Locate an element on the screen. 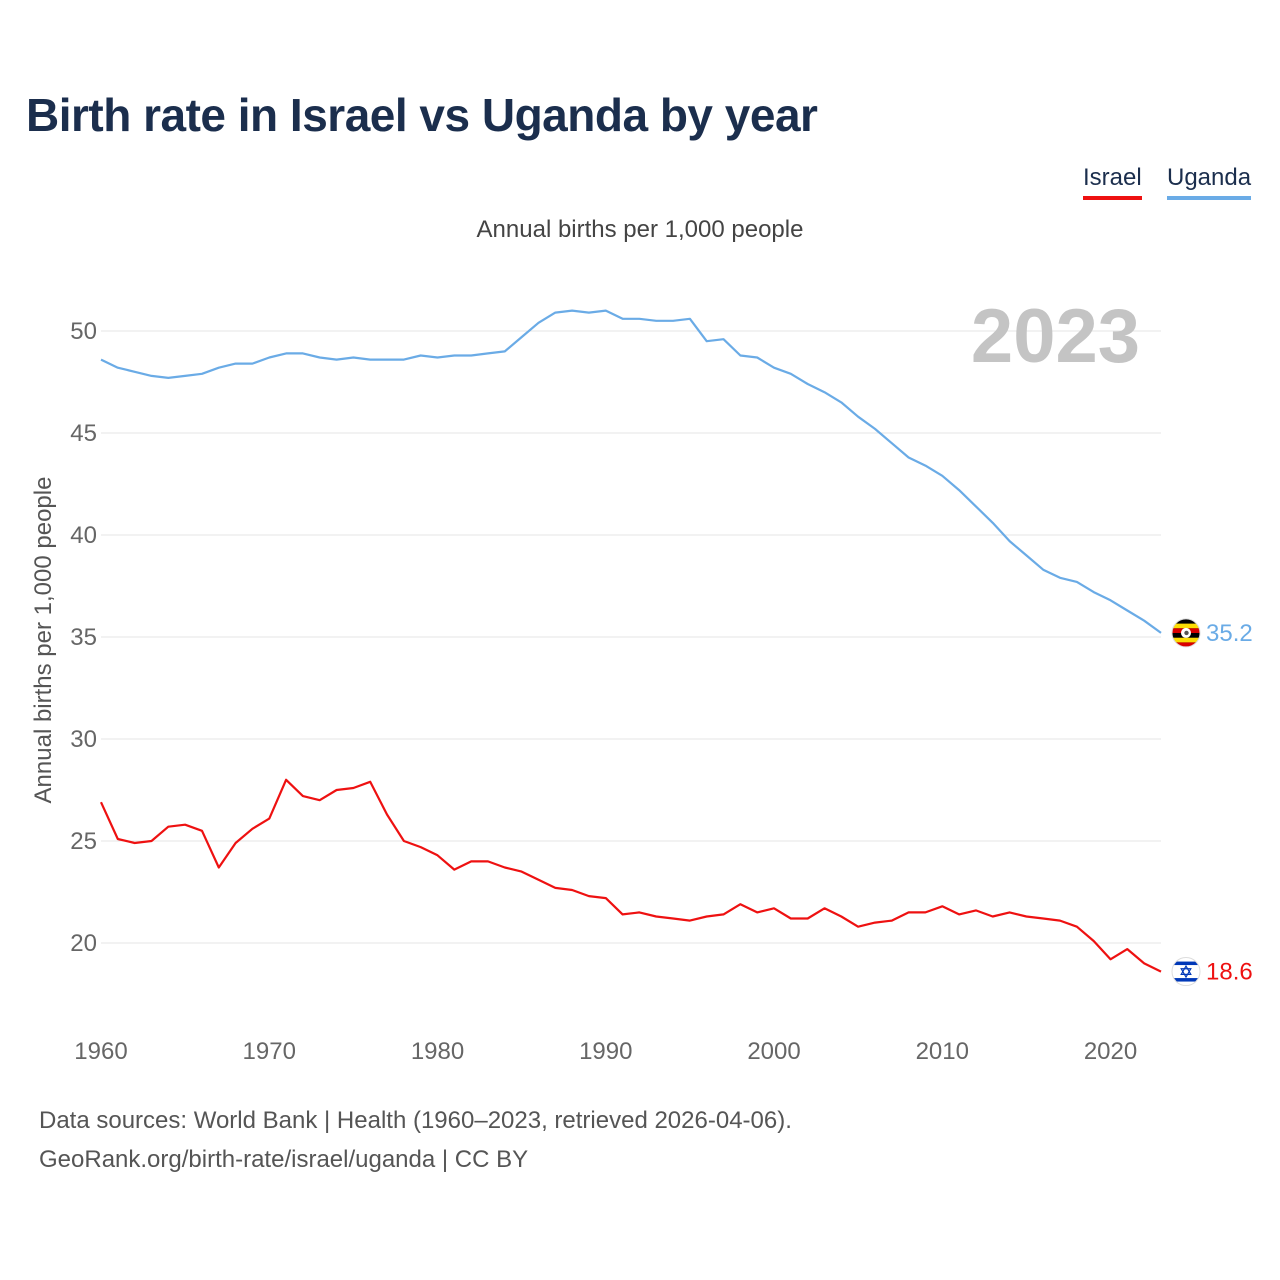 The image size is (1280, 1280). series-end-labels: 35.2 18.6 is located at coordinates (1229, 803).